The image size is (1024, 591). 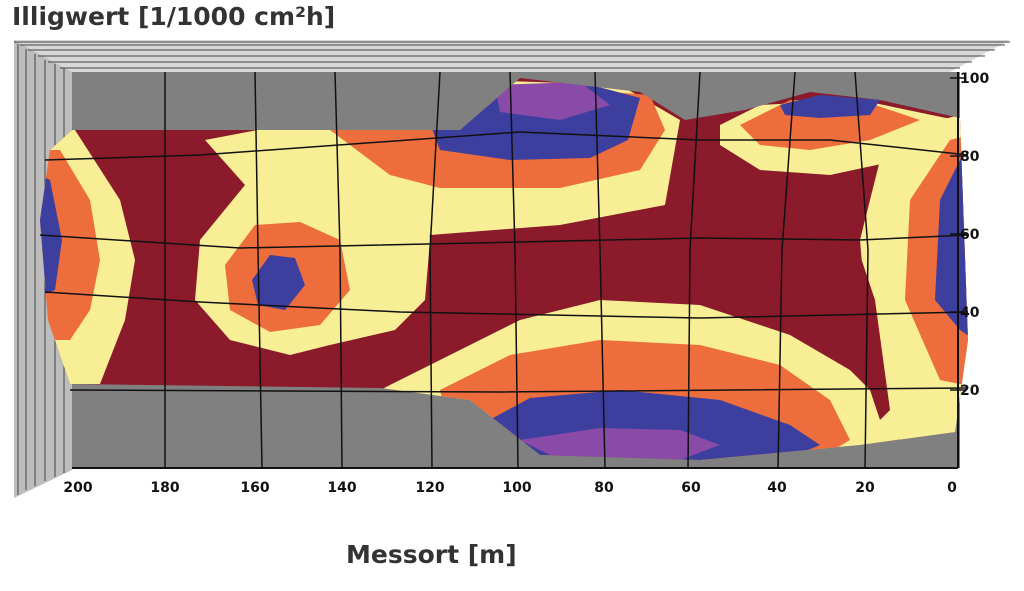 What do you see at coordinates (341, 488) in the screenshot?
I see `x-tick-label: 140` at bounding box center [341, 488].